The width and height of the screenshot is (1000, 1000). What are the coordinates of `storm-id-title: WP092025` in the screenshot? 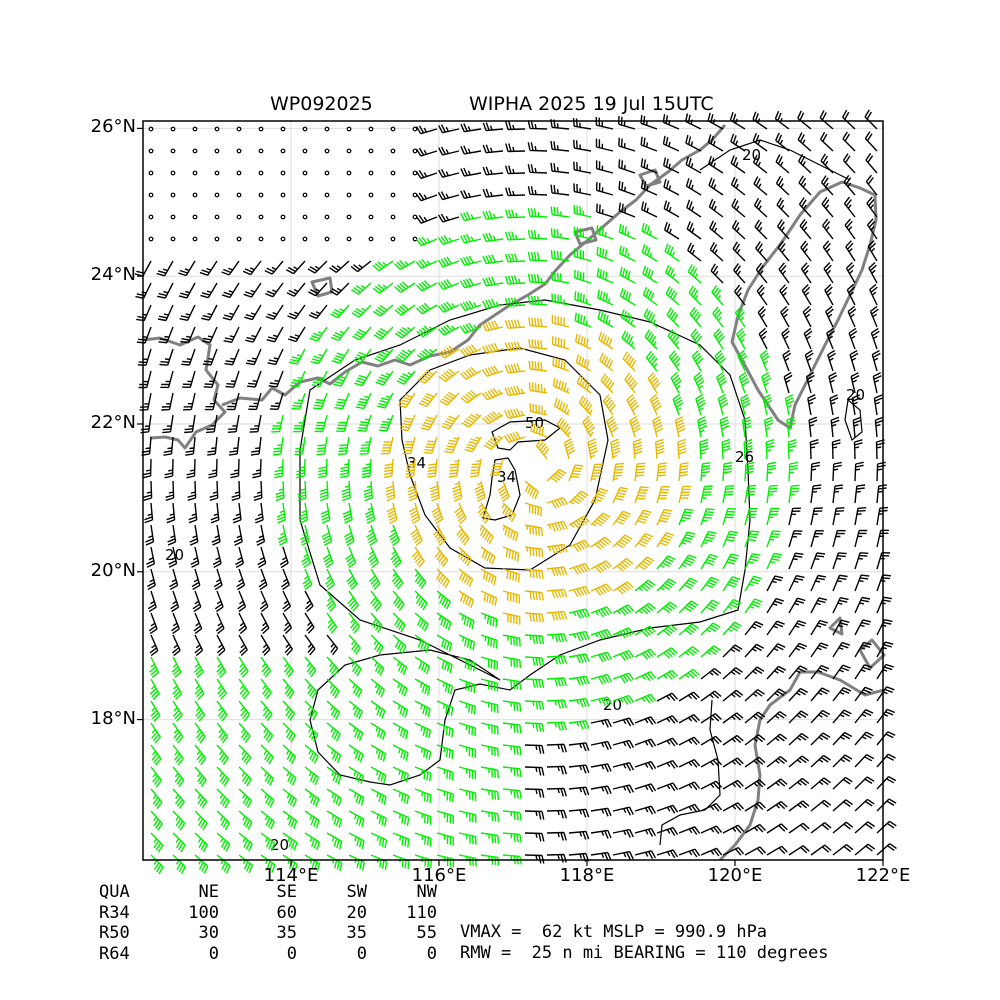 It's located at (321, 104).